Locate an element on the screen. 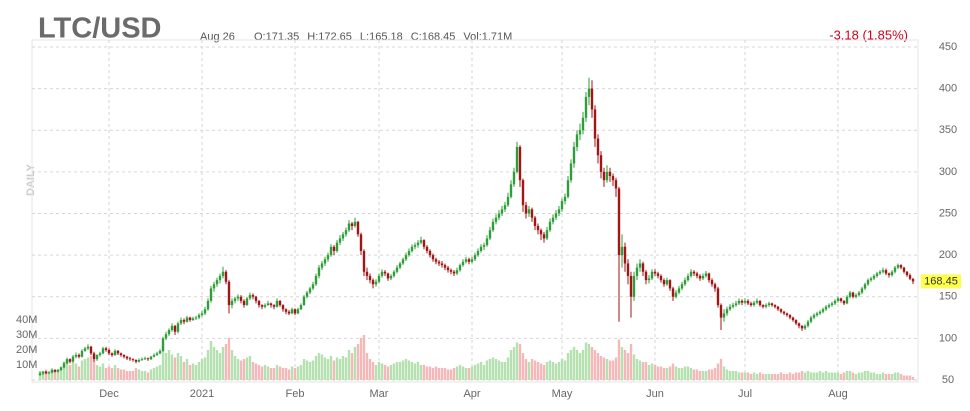 The height and width of the screenshot is (411, 970). y-tick-label: 200 is located at coordinates (948, 255).